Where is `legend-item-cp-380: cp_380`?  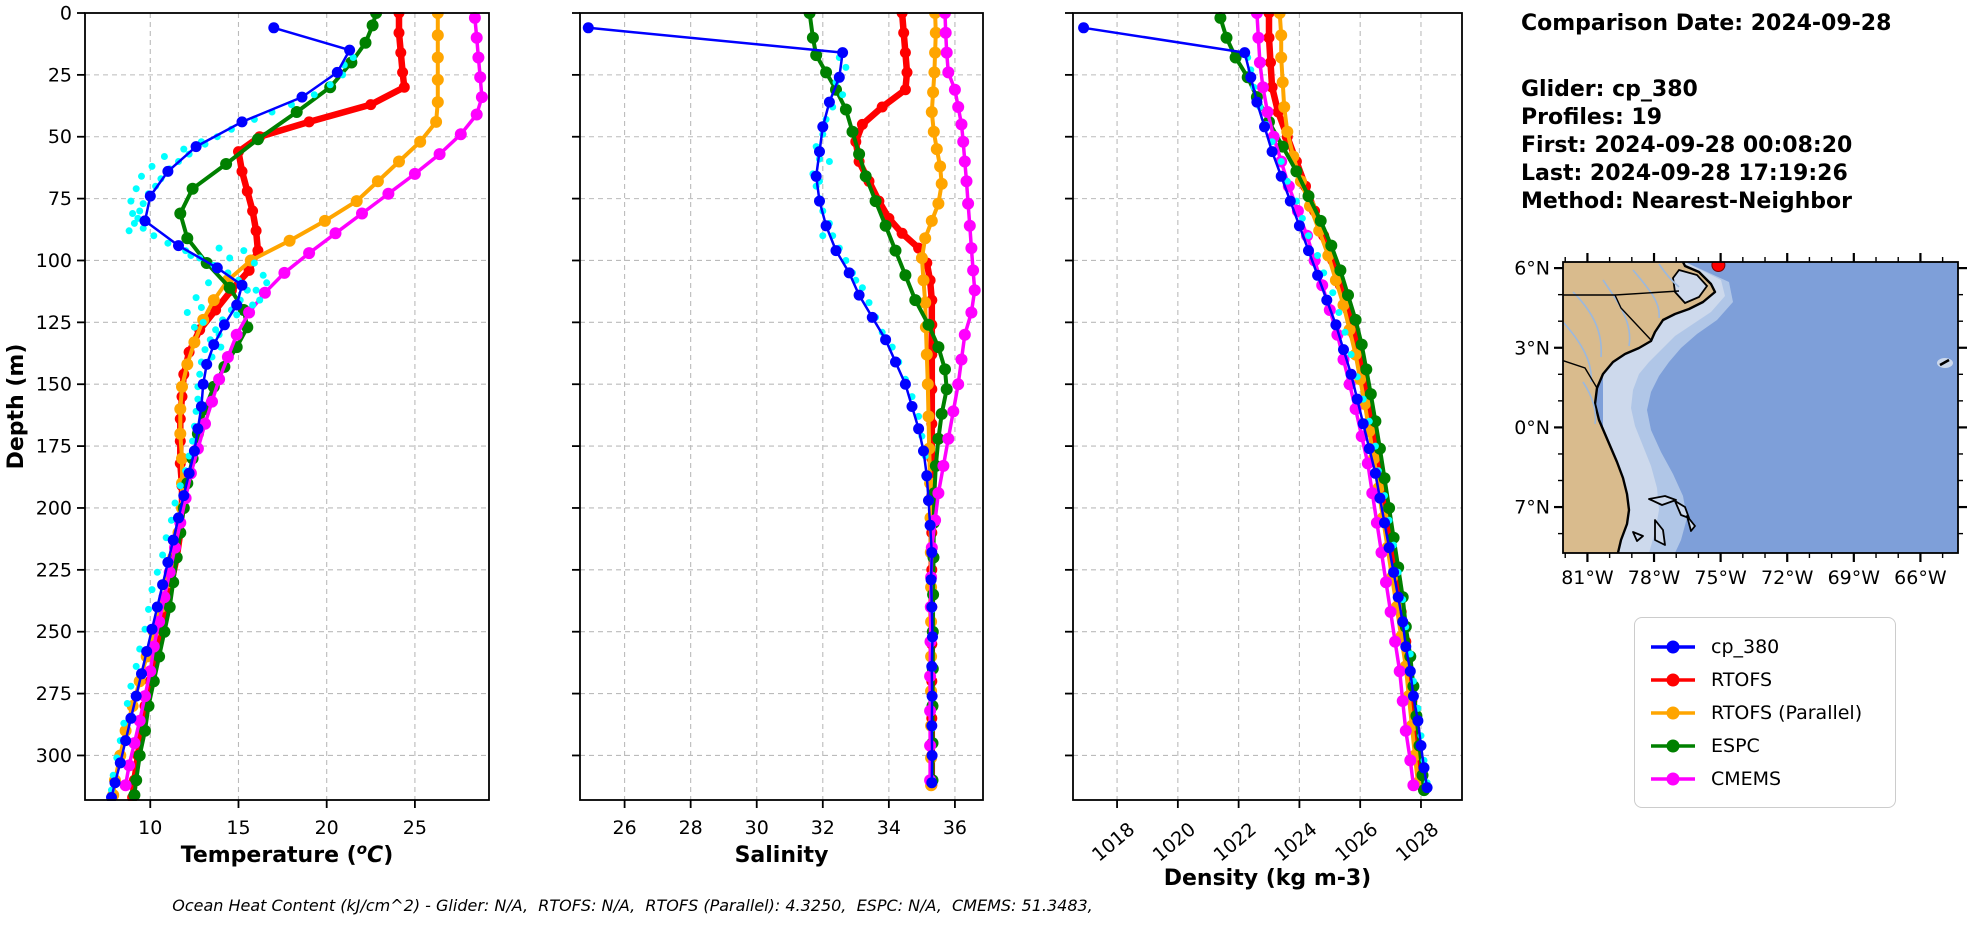 legend-item-cp-380: cp_380 is located at coordinates (1763, 646).